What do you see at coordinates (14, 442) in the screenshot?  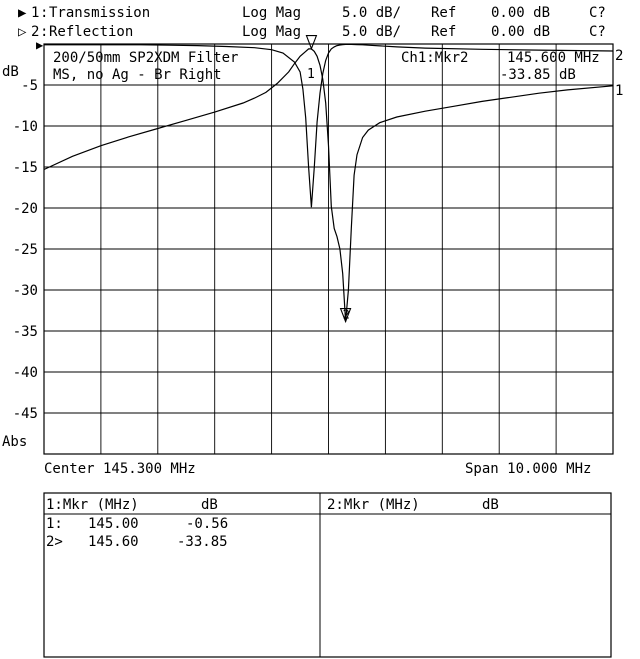 I see `abs-label: Abs` at bounding box center [14, 442].